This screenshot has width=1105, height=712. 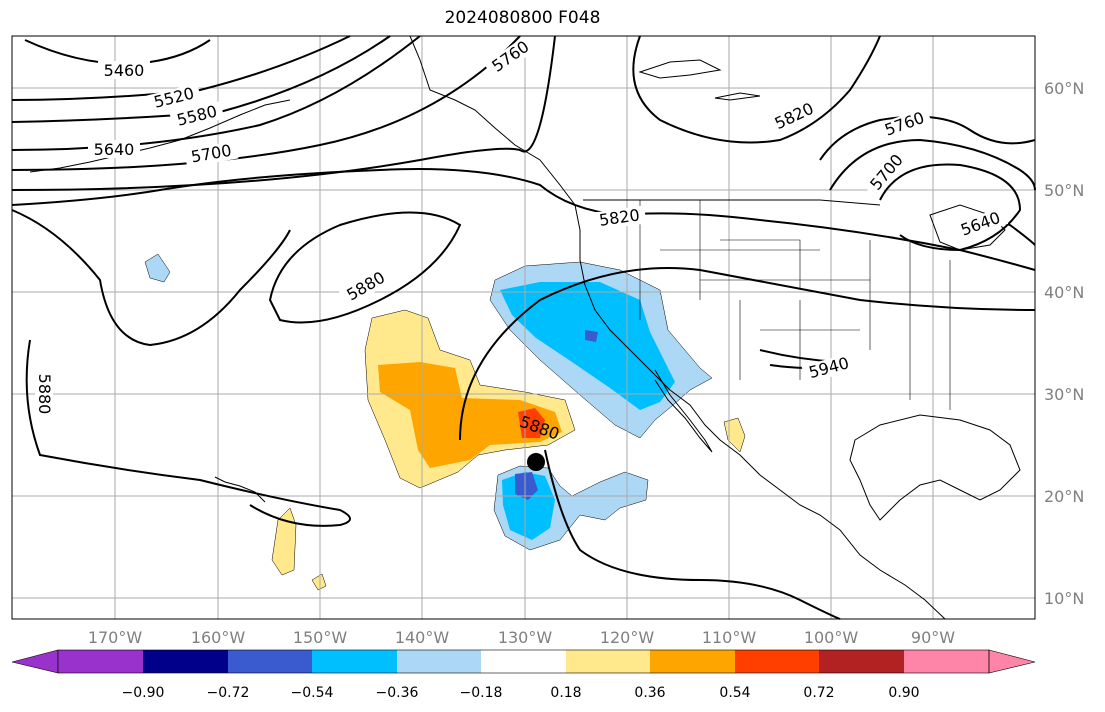 What do you see at coordinates (523, 219) in the screenshot?
I see `contour-5820-main` at bounding box center [523, 219].